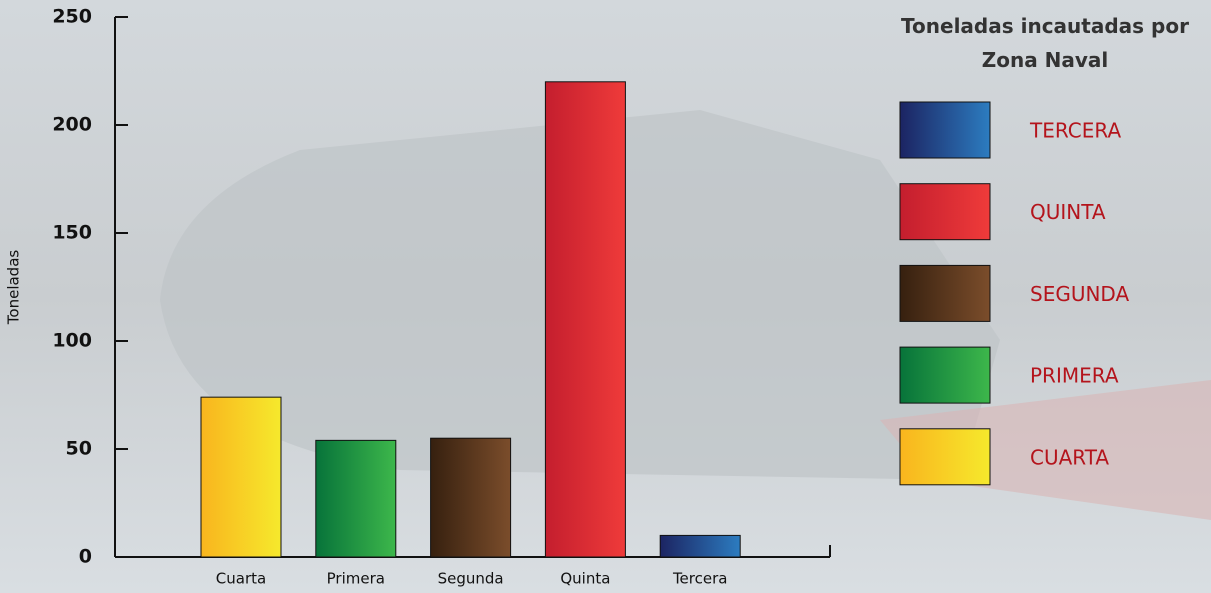 This screenshot has height=593, width=1211. What do you see at coordinates (1068, 212) in the screenshot?
I see `legend-label: QUINTA` at bounding box center [1068, 212].